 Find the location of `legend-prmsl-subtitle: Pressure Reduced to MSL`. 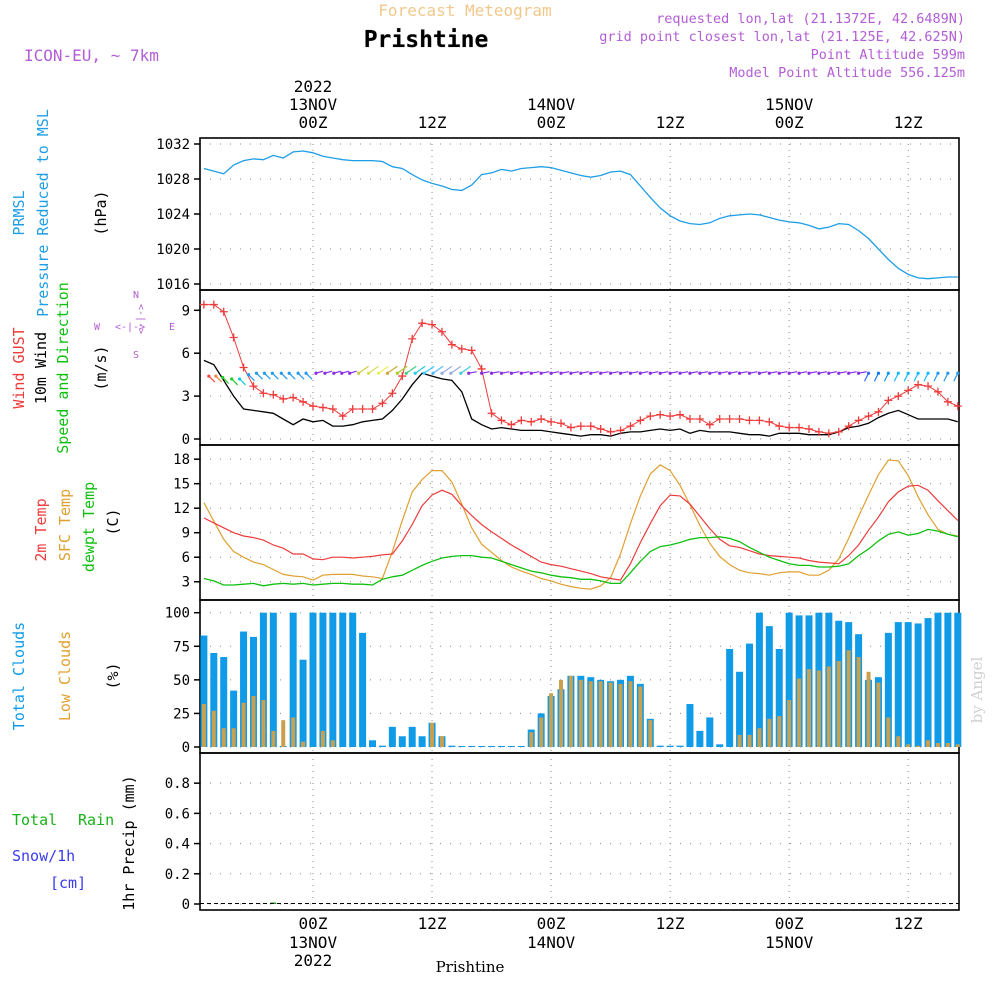

legend-prmsl-subtitle: Pressure Reduced to MSL is located at coordinates (43, 213).